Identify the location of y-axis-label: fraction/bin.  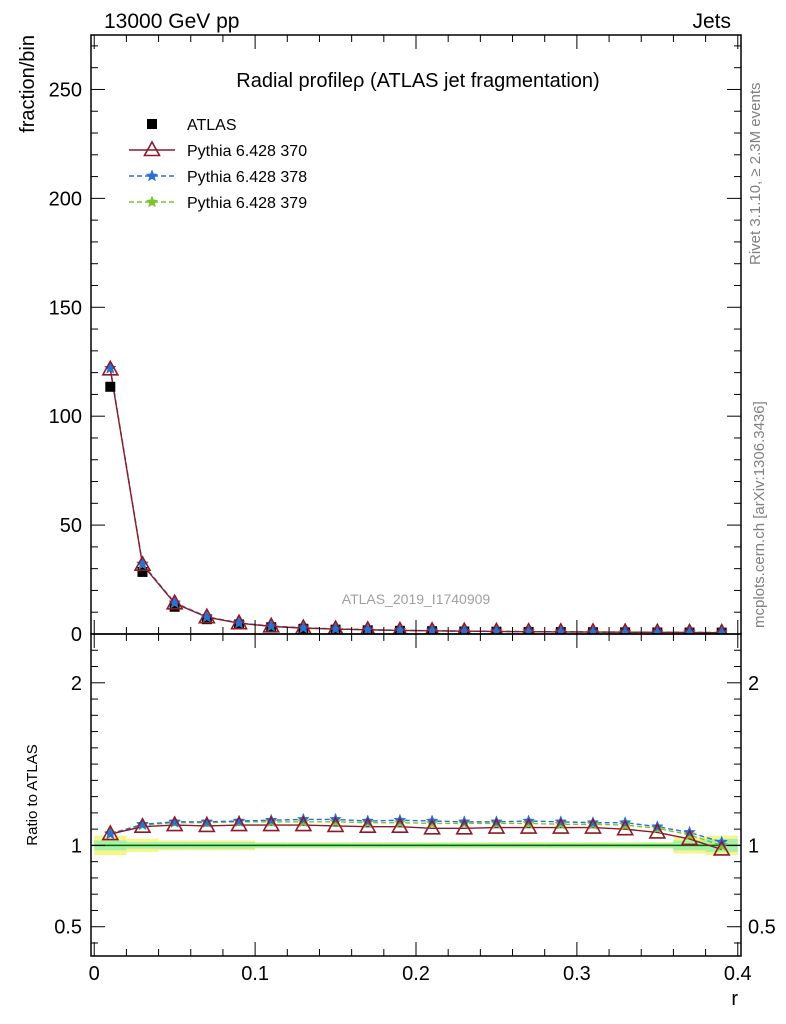
(28, 84).